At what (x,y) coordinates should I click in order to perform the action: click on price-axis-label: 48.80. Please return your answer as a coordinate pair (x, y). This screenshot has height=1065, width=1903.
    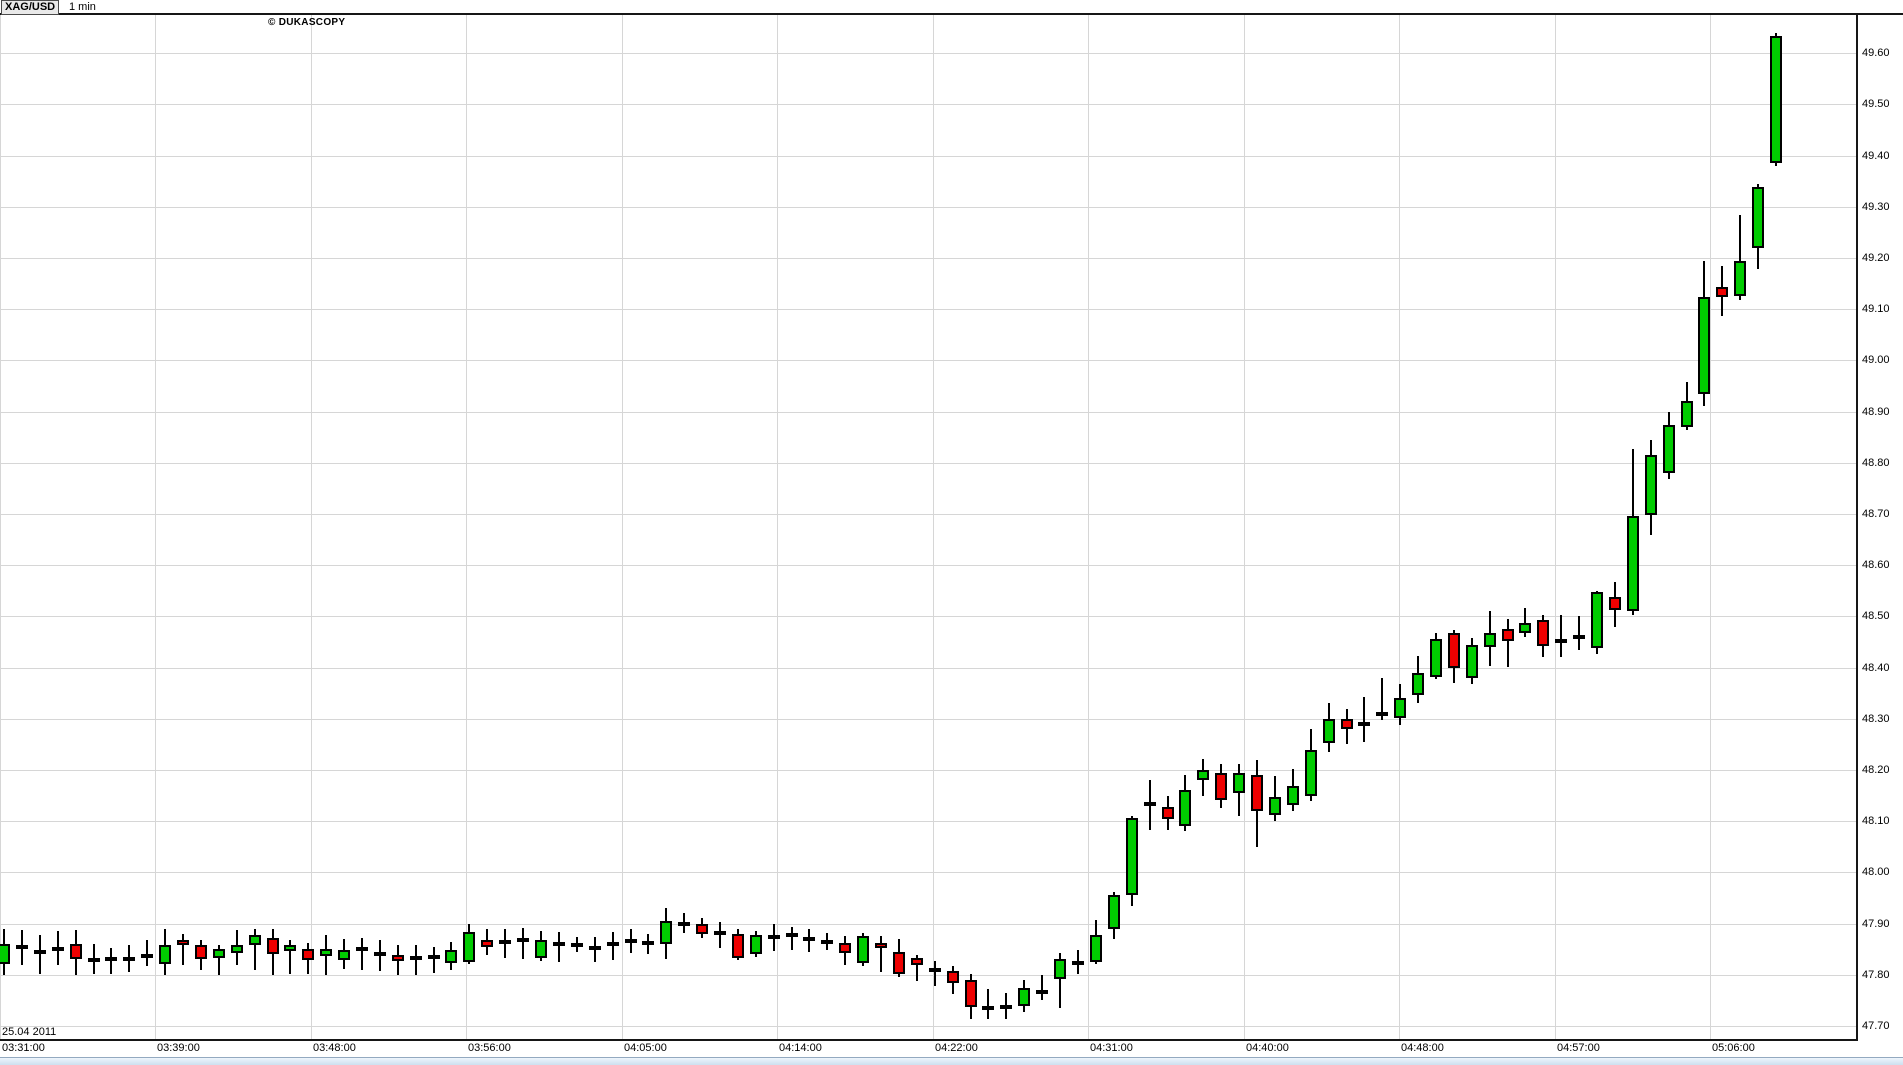
    Looking at the image, I should click on (1876, 463).